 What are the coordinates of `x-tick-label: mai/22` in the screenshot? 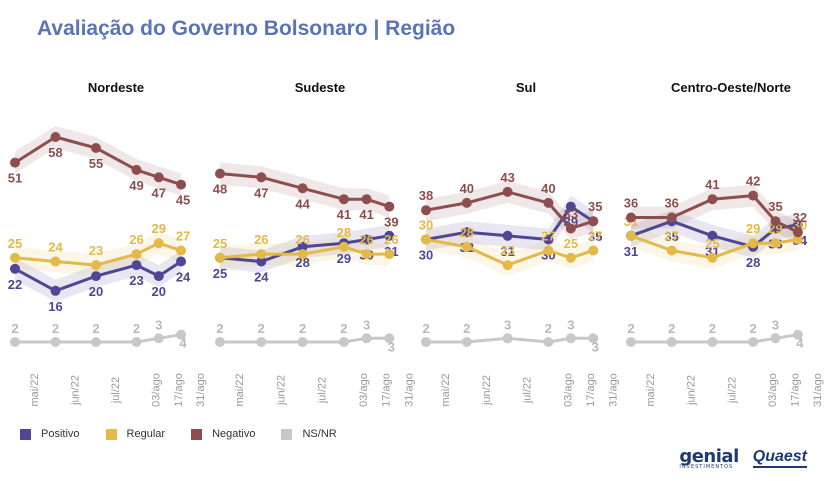 It's located at (446, 389).